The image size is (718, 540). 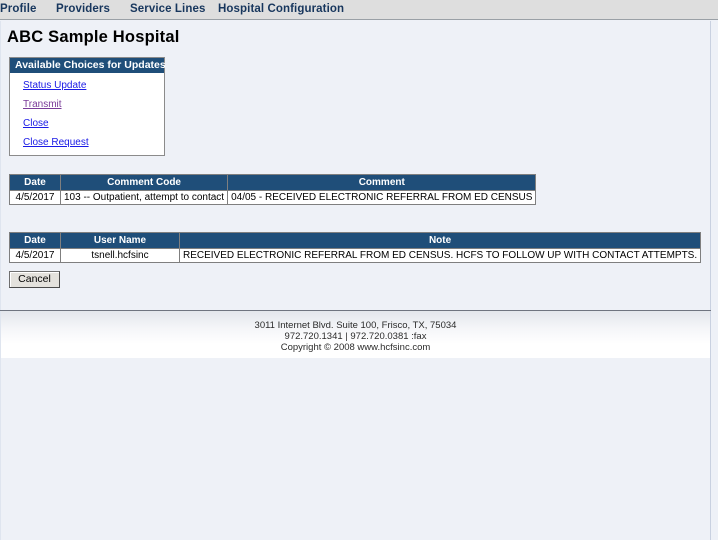 I want to click on nav-item-hospital-configuration: Hospital Configuration, so click(x=281, y=9).